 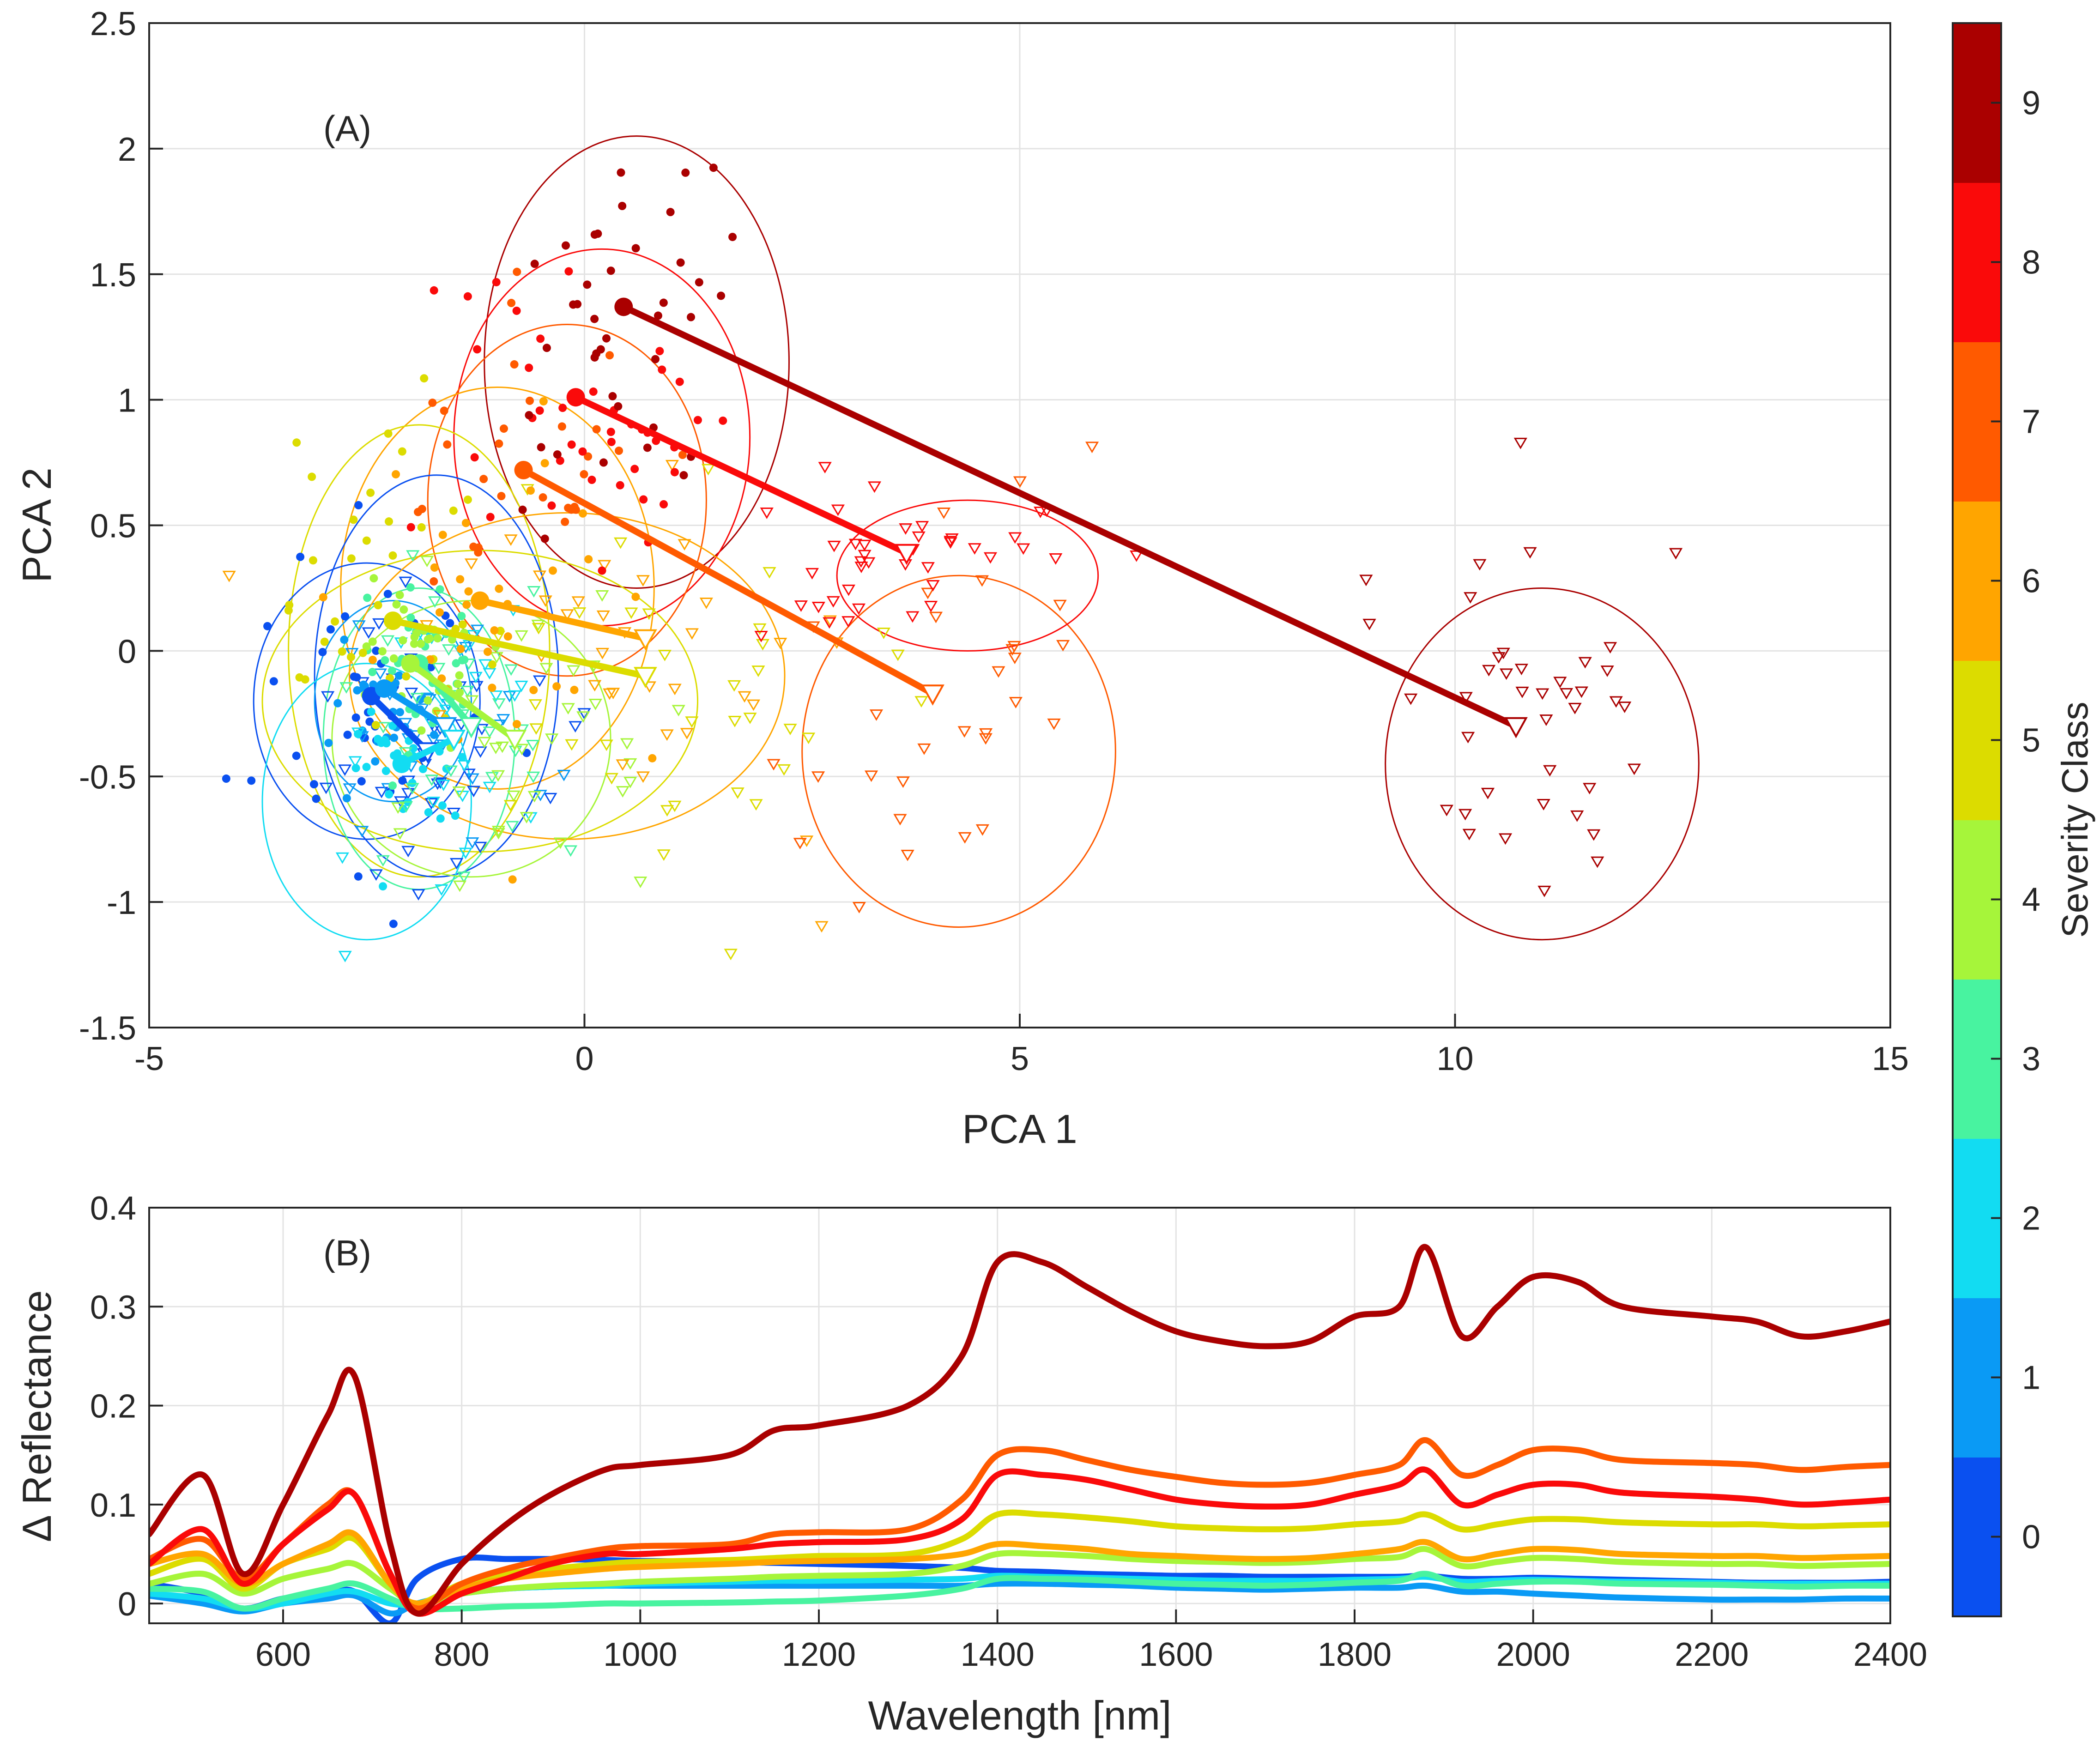 What do you see at coordinates (127, 1604) in the screenshot?
I see `panel-b-ytick-label: 0` at bounding box center [127, 1604].